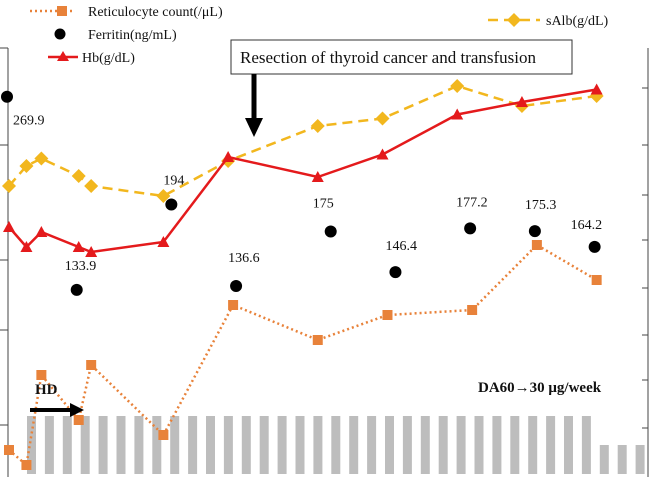  What do you see at coordinates (46, 390) in the screenshot?
I see `hd-label: HD` at bounding box center [46, 390].